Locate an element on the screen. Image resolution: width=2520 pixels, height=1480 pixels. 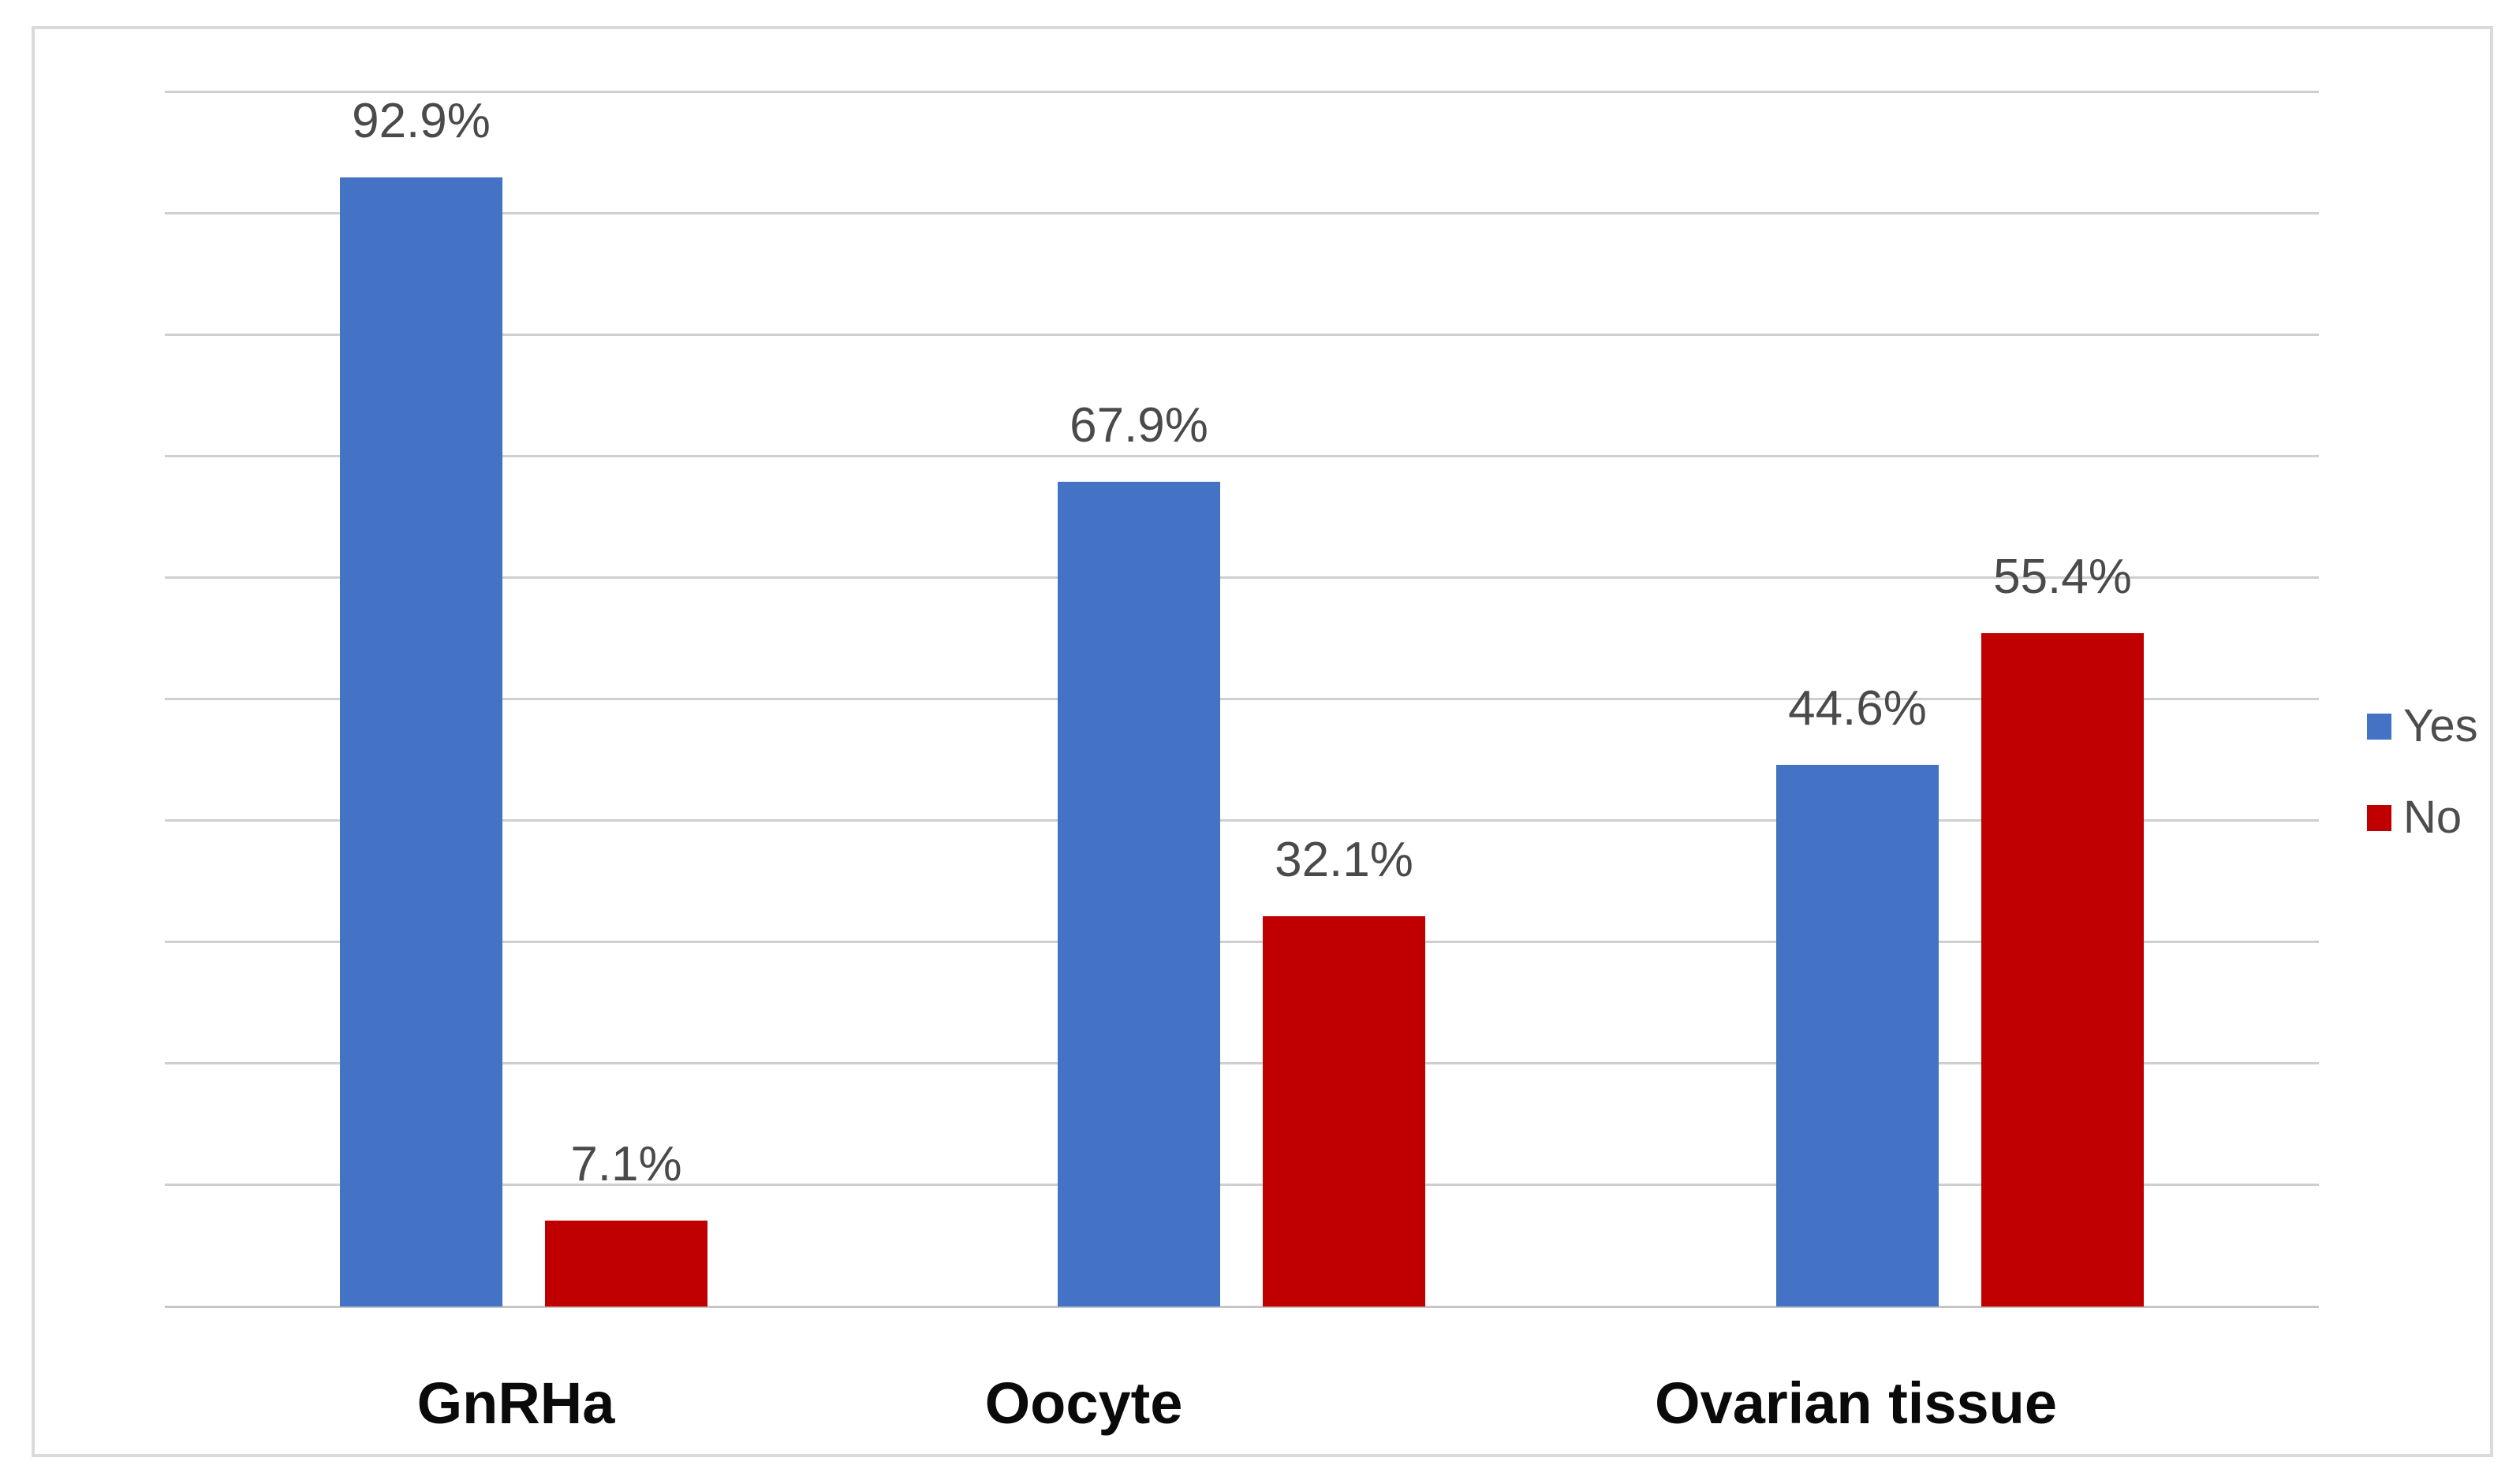
legend-swatch-no-icon is located at coordinates (2379, 818).